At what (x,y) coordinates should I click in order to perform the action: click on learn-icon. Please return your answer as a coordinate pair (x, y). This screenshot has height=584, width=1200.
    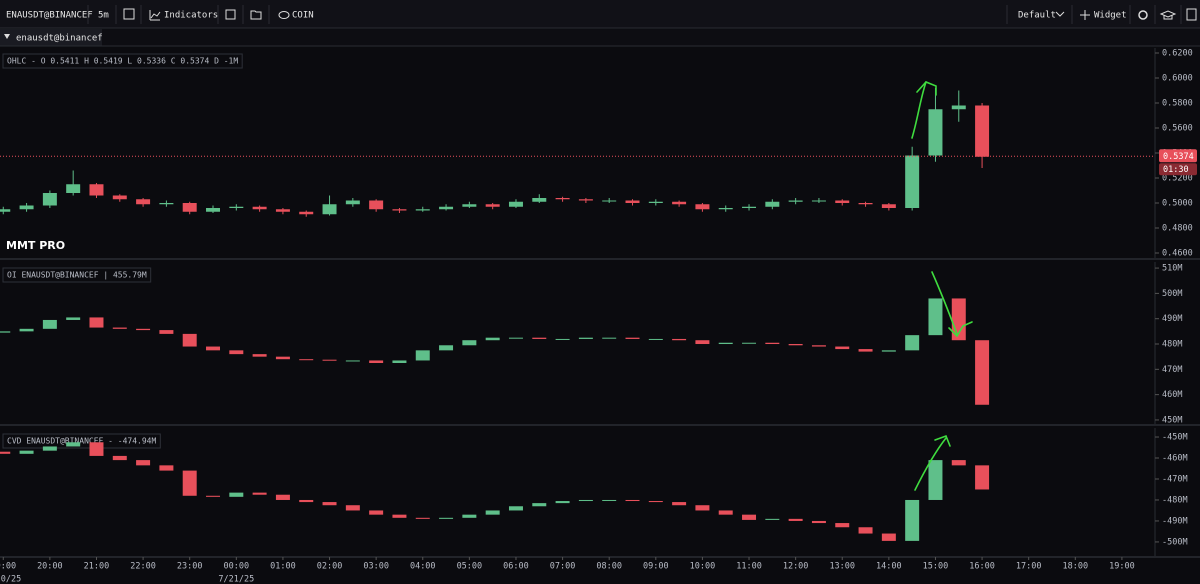
    Looking at the image, I should click on (1168, 15).